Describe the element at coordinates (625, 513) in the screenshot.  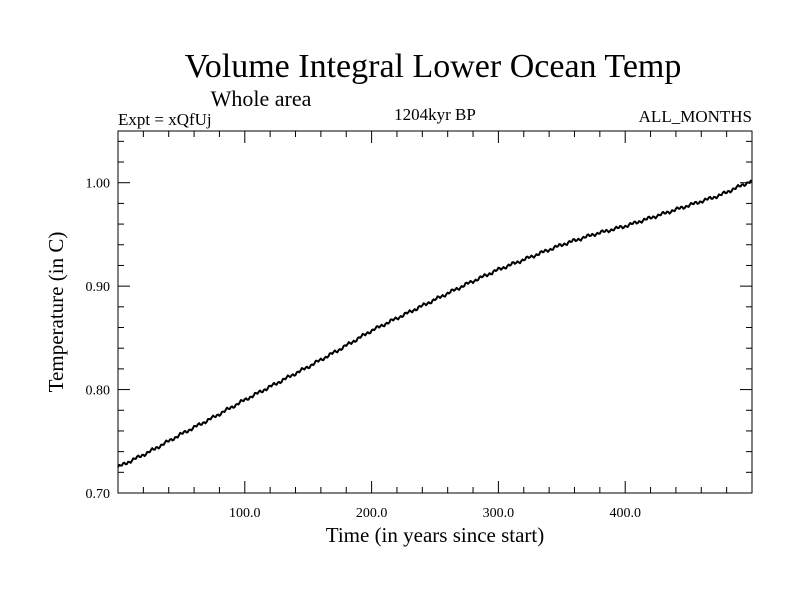
I see `x-tick-label: 400.0` at that location.